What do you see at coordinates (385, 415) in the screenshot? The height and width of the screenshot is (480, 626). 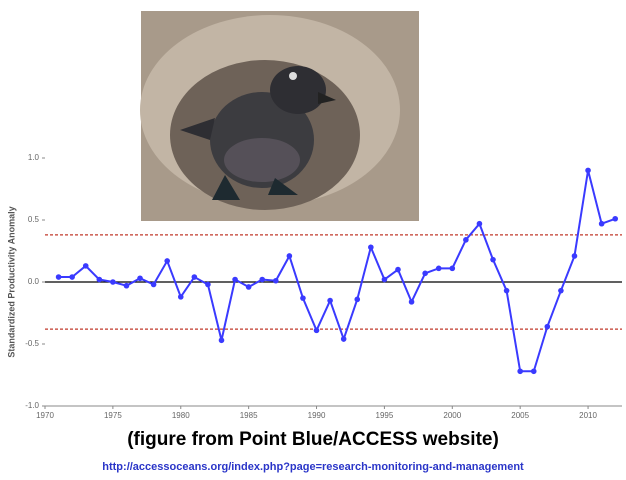 I see `x-tick-label: 1995` at bounding box center [385, 415].